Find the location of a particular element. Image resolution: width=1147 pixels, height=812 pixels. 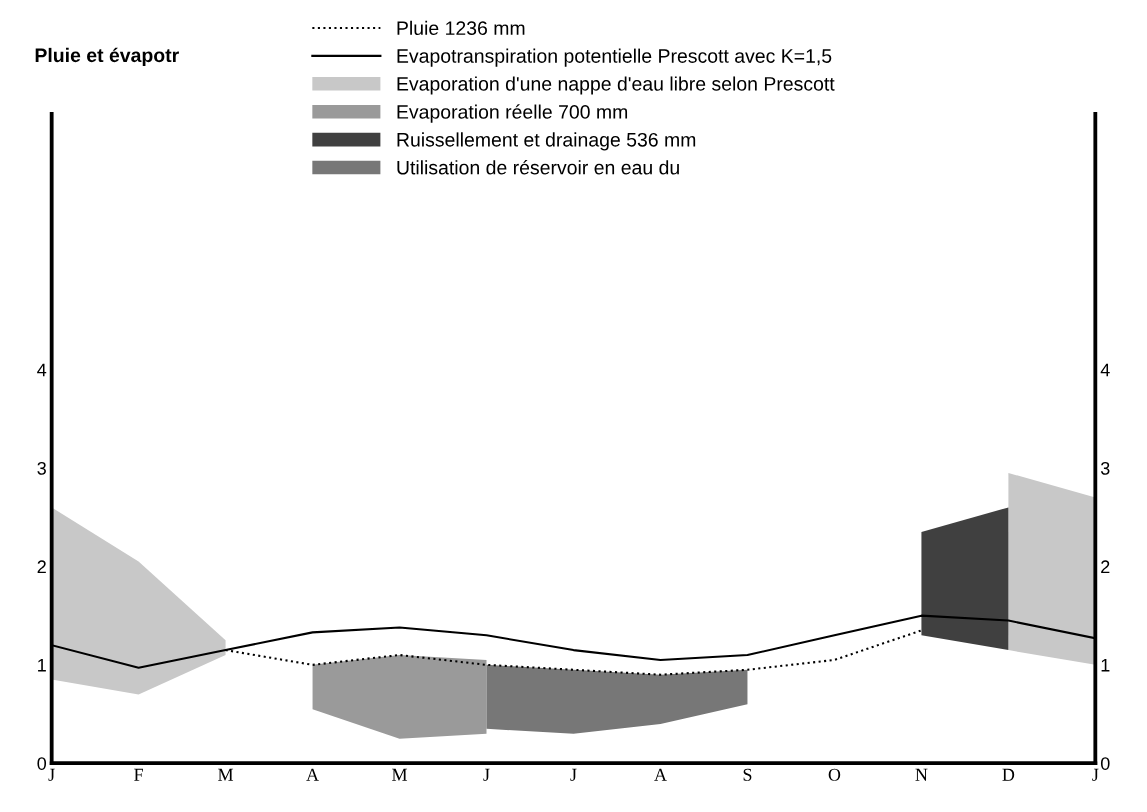

y-tick-label: 0 is located at coordinates (42, 763).